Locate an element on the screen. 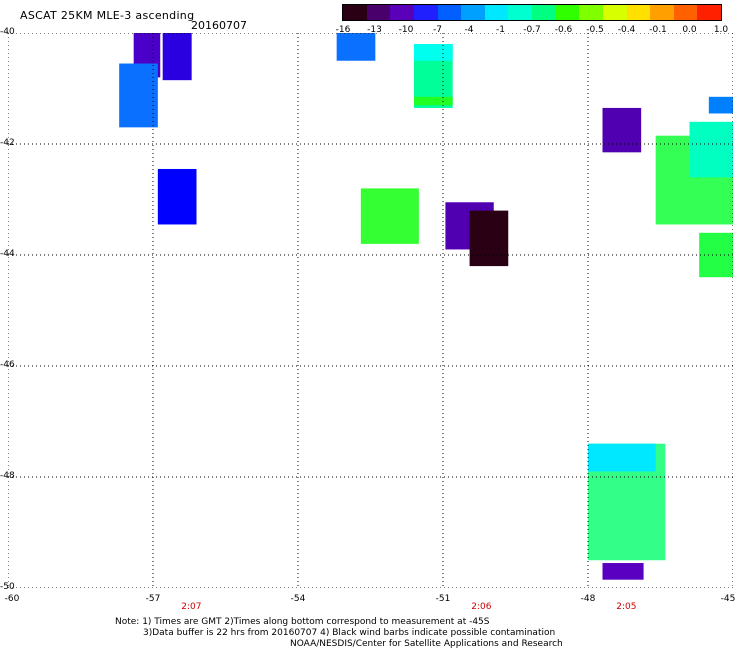 This screenshot has width=740, height=650. y-tick-label: -46 is located at coordinates (7, 365).